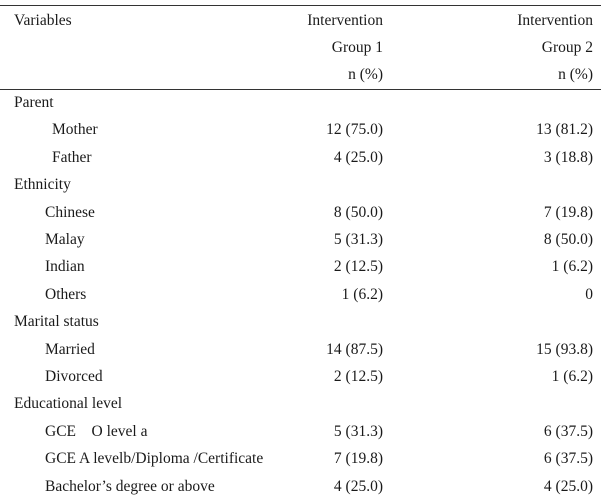  What do you see at coordinates (300, 20) in the screenshot?
I see `header-row-1: Variables Intervention Intervention` at bounding box center [300, 20].